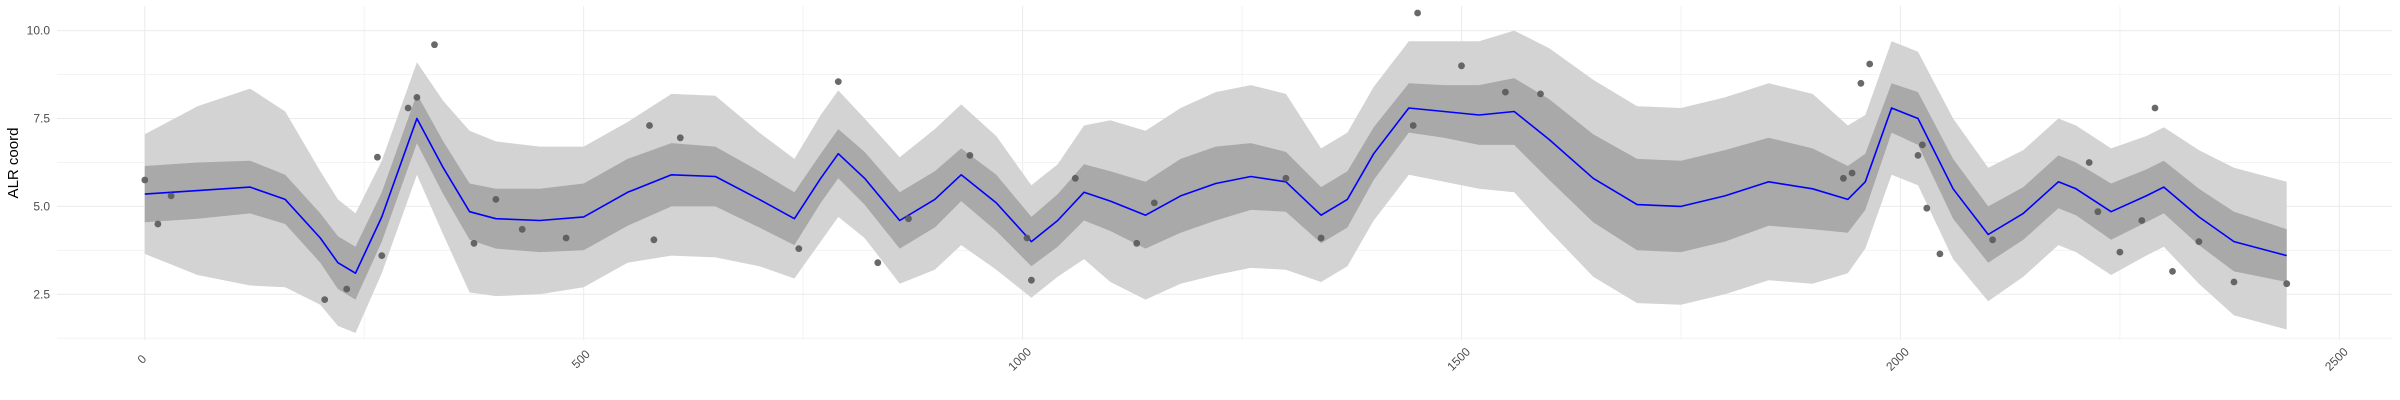  I want to click on x-tick-label: 1000, so click(1019, 359).